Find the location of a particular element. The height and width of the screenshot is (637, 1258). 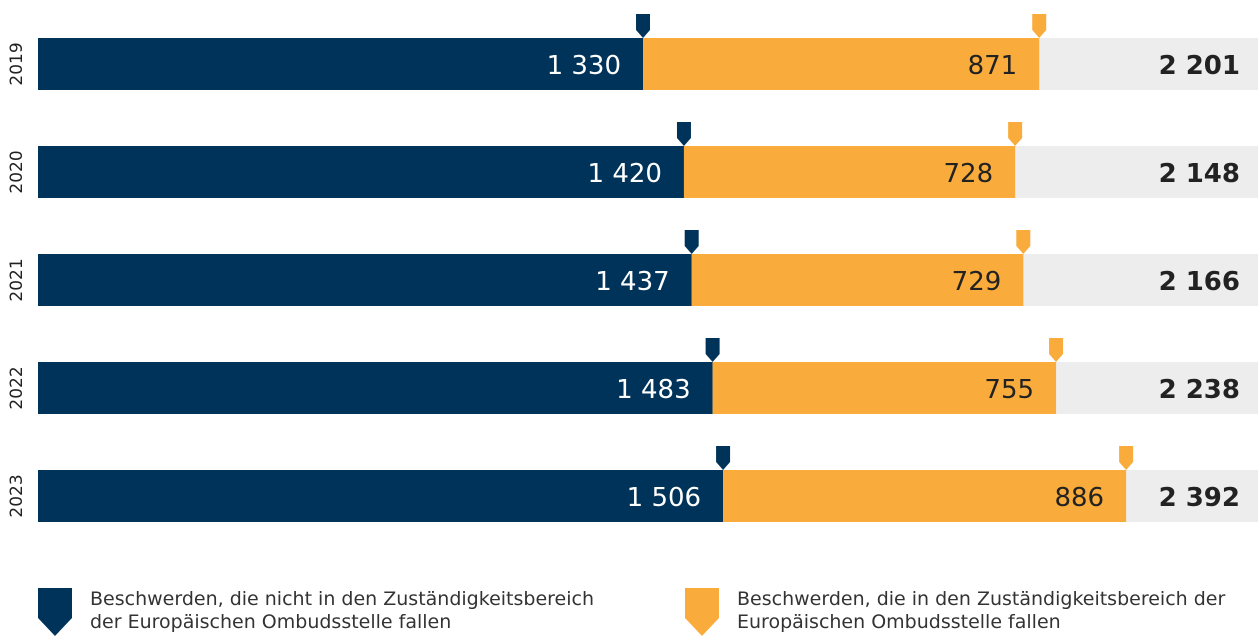

value-label: 728 is located at coordinates (968, 174).